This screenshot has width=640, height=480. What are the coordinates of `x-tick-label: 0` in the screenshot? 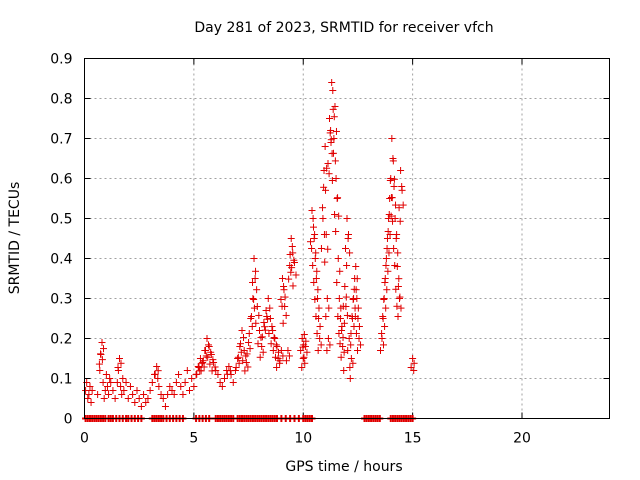 It's located at (84, 439).